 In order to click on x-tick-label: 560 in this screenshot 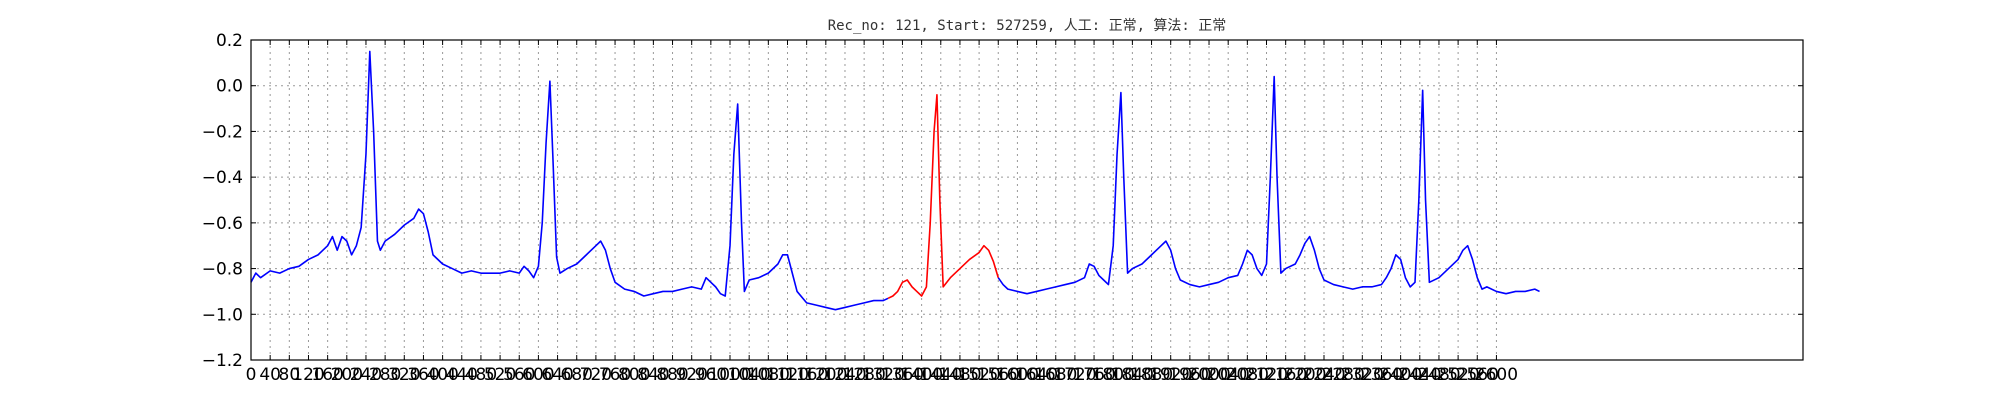, I will do `click(519, 375)`.